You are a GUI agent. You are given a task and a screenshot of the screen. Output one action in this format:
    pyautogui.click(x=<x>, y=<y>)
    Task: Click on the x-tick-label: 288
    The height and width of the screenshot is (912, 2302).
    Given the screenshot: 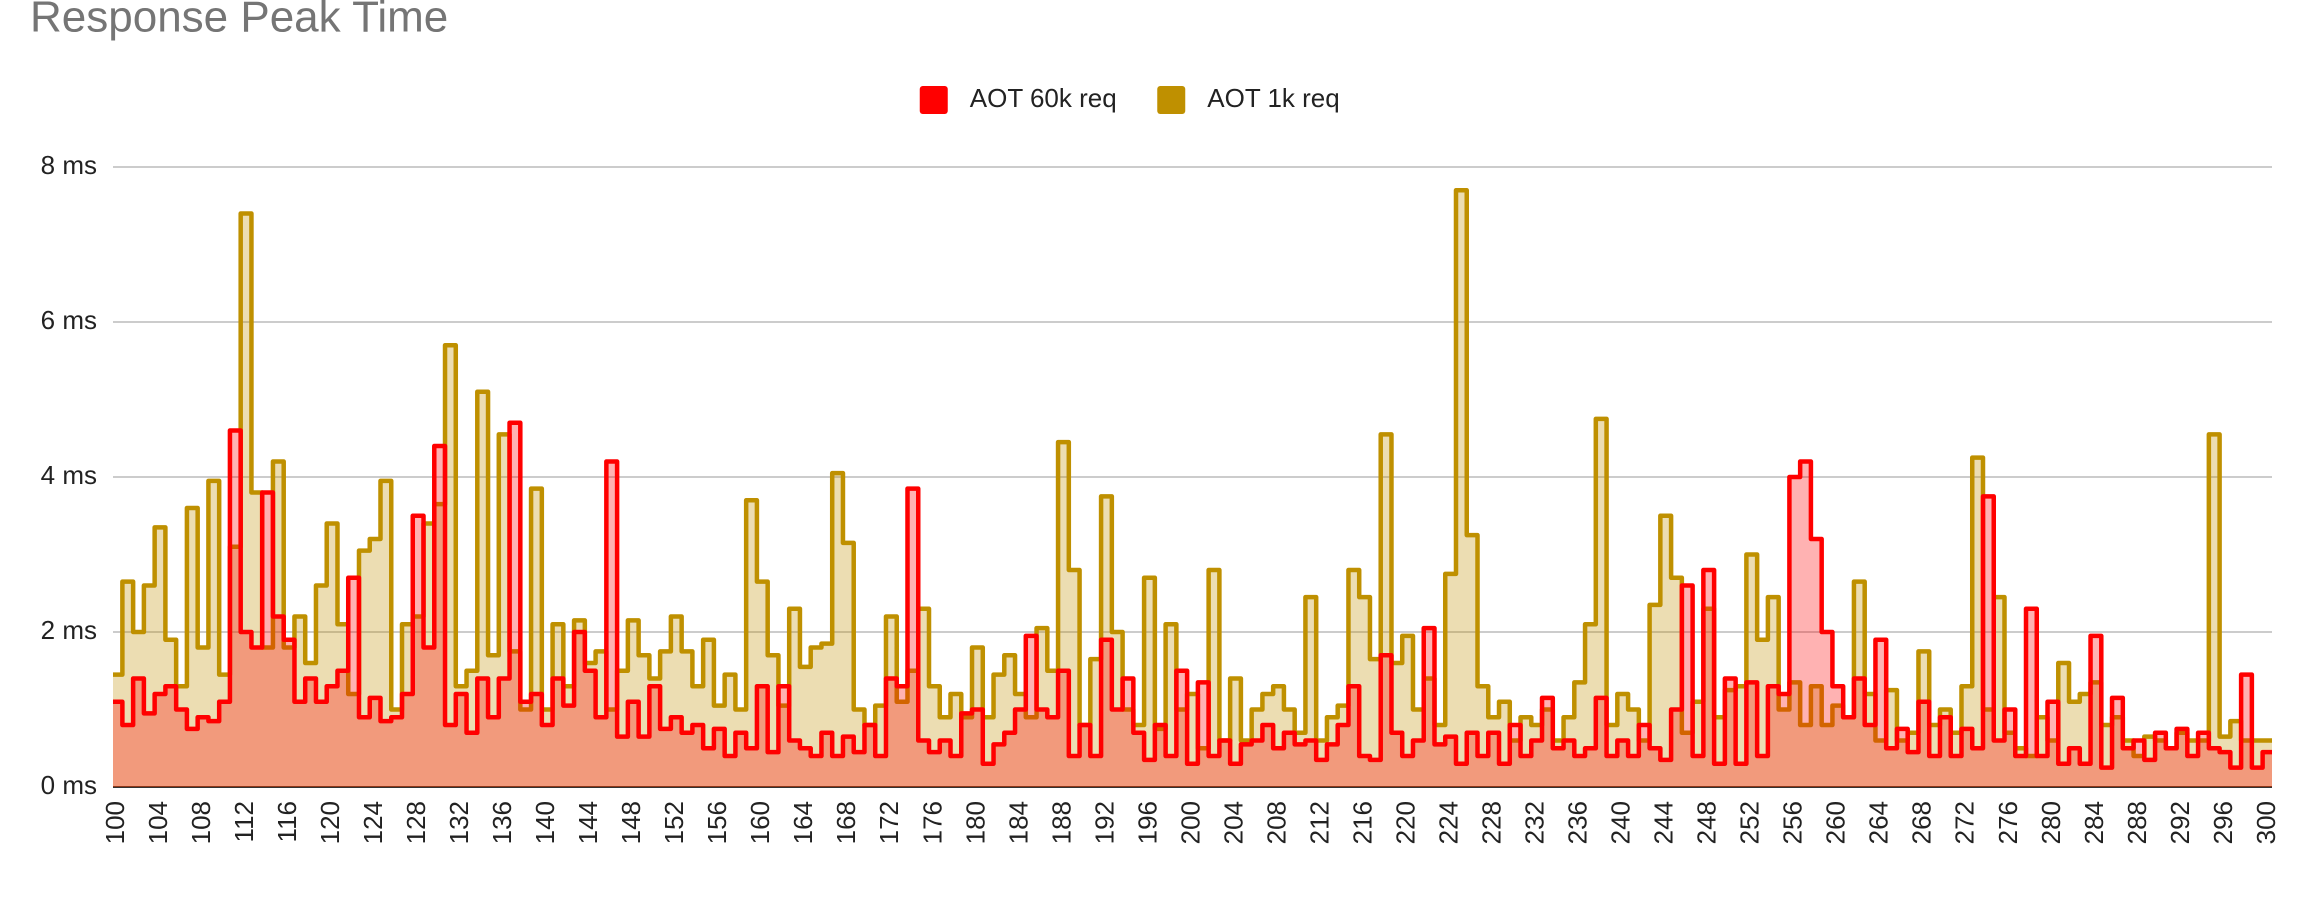 What is the action you would take?
    pyautogui.click(x=2137, y=822)
    